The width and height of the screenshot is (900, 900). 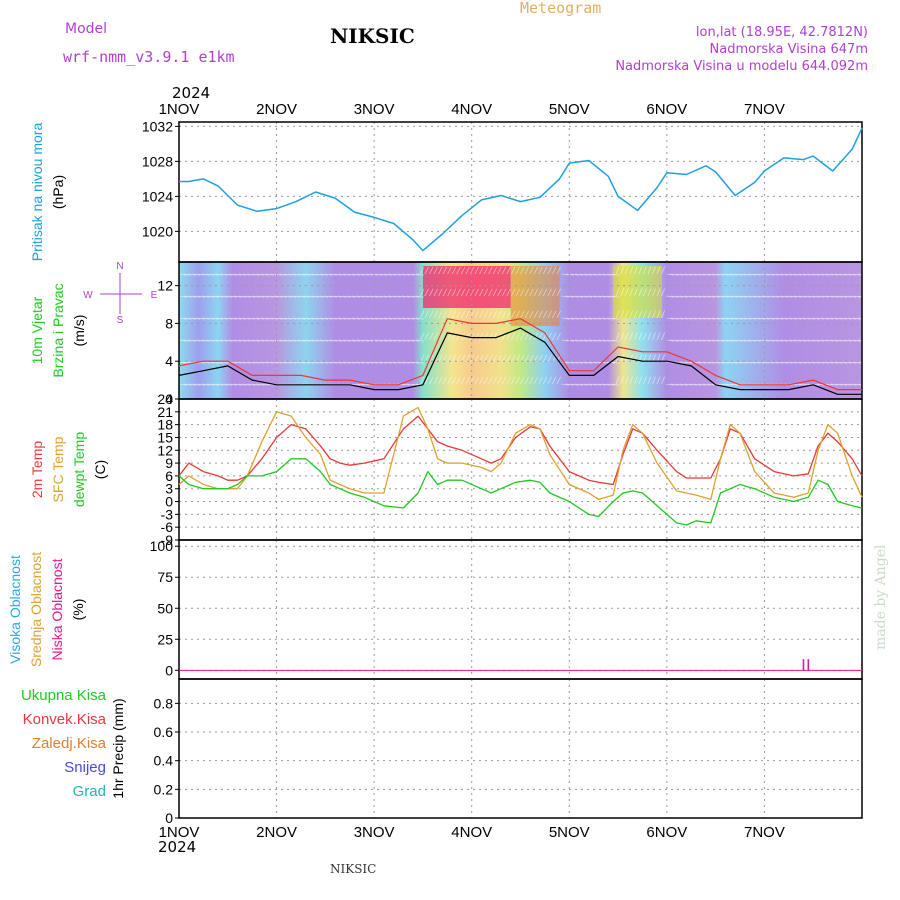 What do you see at coordinates (165, 577) in the screenshot?
I see `y-tick-label: 75` at bounding box center [165, 577].